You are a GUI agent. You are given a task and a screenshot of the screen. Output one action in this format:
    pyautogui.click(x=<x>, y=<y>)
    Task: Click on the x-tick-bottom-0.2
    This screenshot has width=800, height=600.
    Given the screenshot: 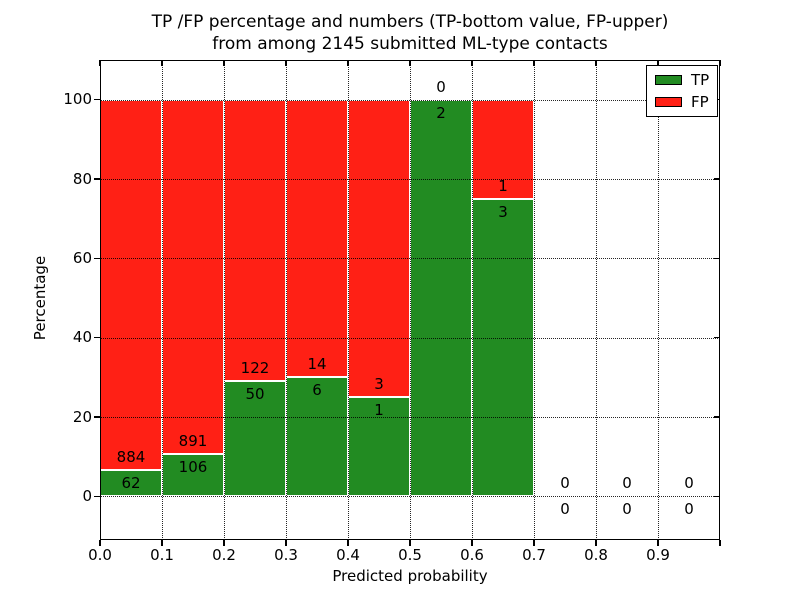 What is the action you would take?
    pyautogui.click(x=224, y=543)
    